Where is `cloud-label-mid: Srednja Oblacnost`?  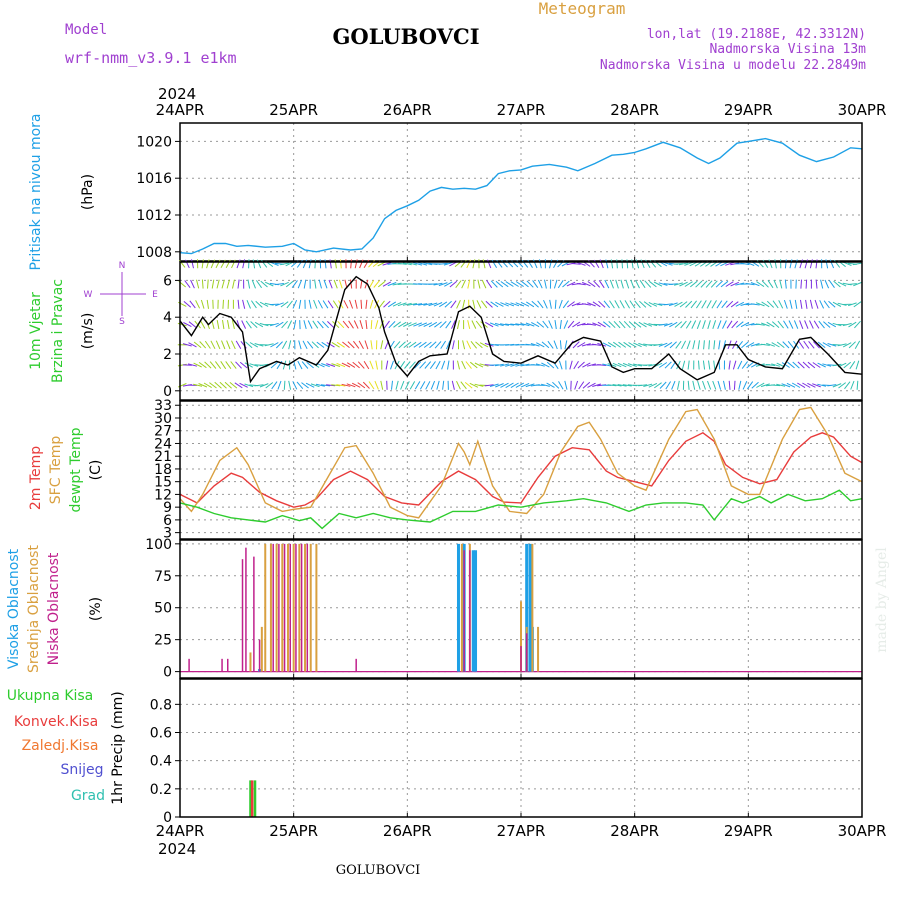 cloud-label-mid: Srednja Oblacnost is located at coordinates (34, 609).